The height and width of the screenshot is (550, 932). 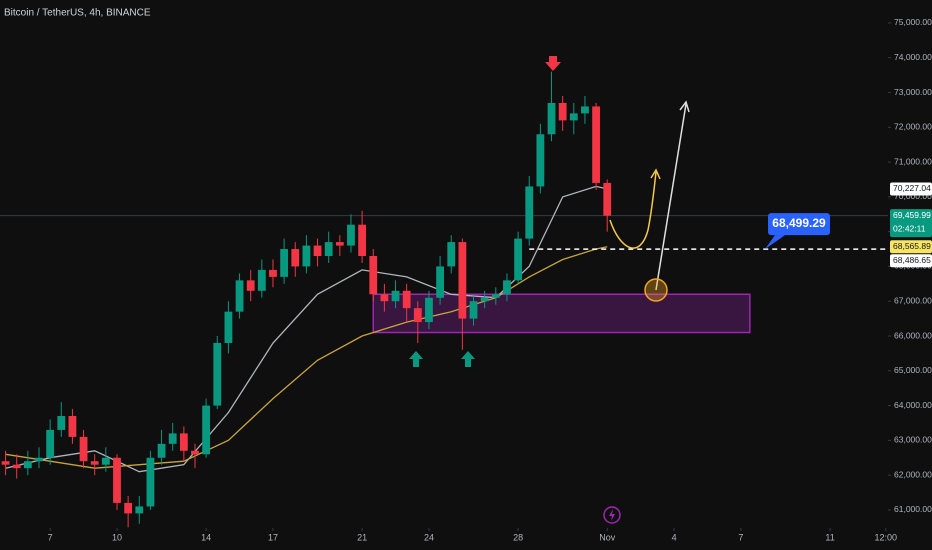 What do you see at coordinates (77, 13) in the screenshot?
I see `chart-title: Bitcoin / TetherUS, 4h, BINANCE` at bounding box center [77, 13].